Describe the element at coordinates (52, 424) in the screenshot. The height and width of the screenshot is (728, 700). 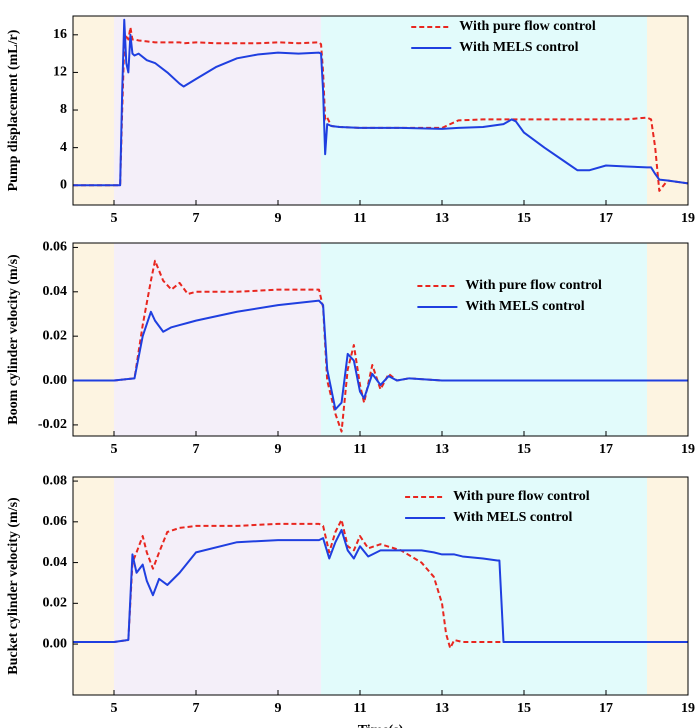
I see `y-tick-label: -0.02` at that location.